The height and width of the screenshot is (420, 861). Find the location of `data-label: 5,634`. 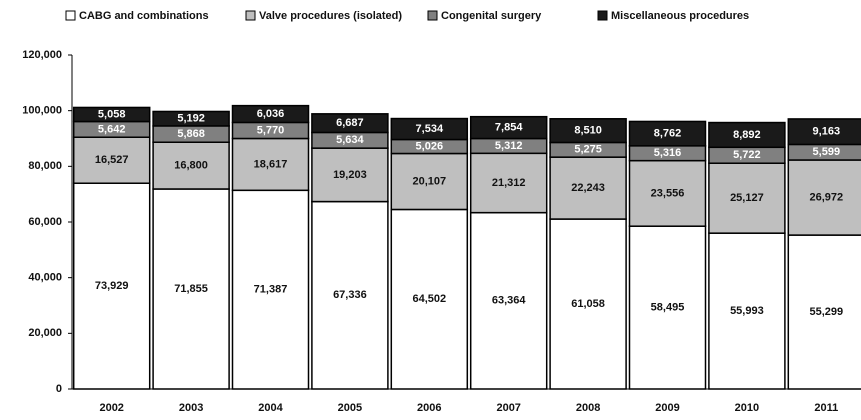

data-label: 5,634 is located at coordinates (350, 140).